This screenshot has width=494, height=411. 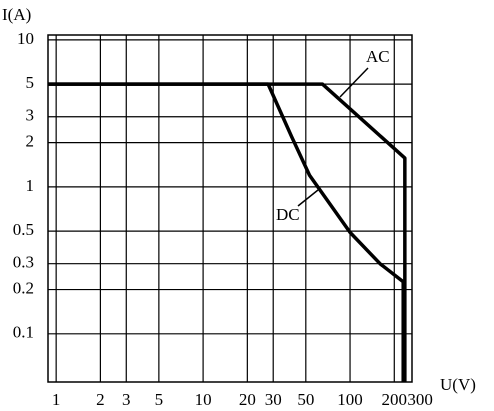 What do you see at coordinates (30, 185) in the screenshot?
I see `y-tick-label: 1` at bounding box center [30, 185].